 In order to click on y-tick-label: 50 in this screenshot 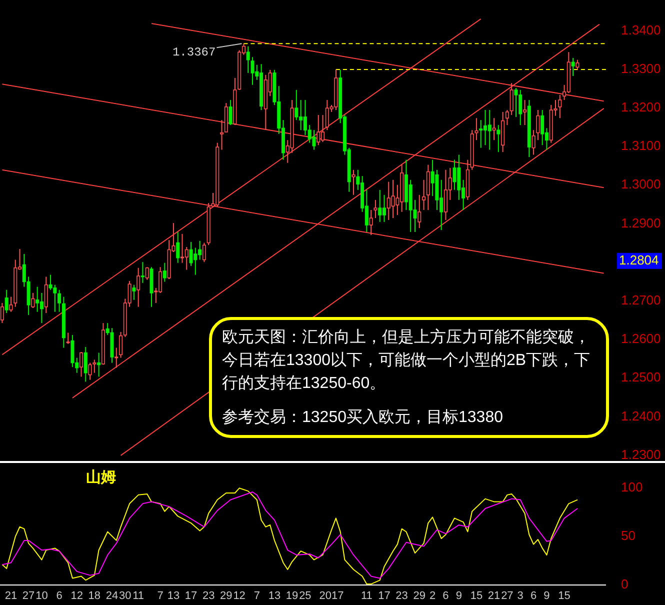, I will do `click(628, 536)`.